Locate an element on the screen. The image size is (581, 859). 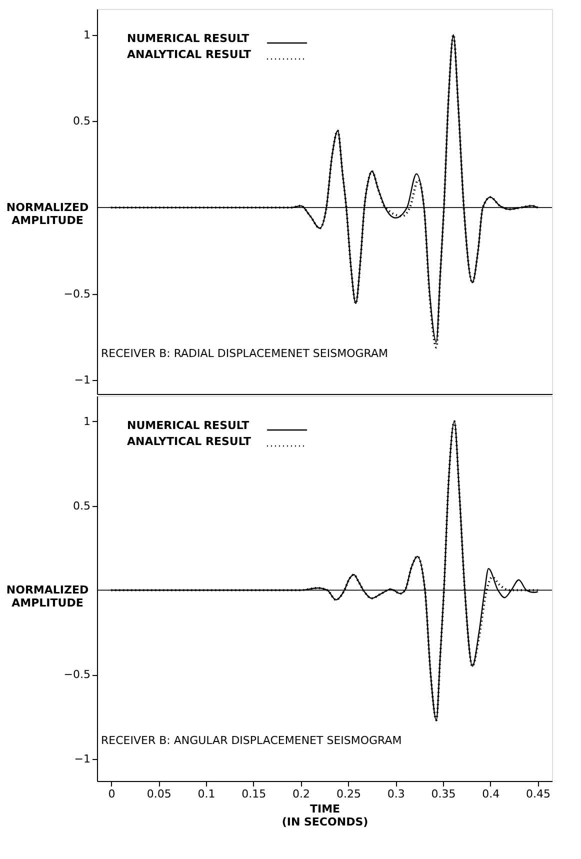
x-tick-label: 0.05 is located at coordinates (159, 794).